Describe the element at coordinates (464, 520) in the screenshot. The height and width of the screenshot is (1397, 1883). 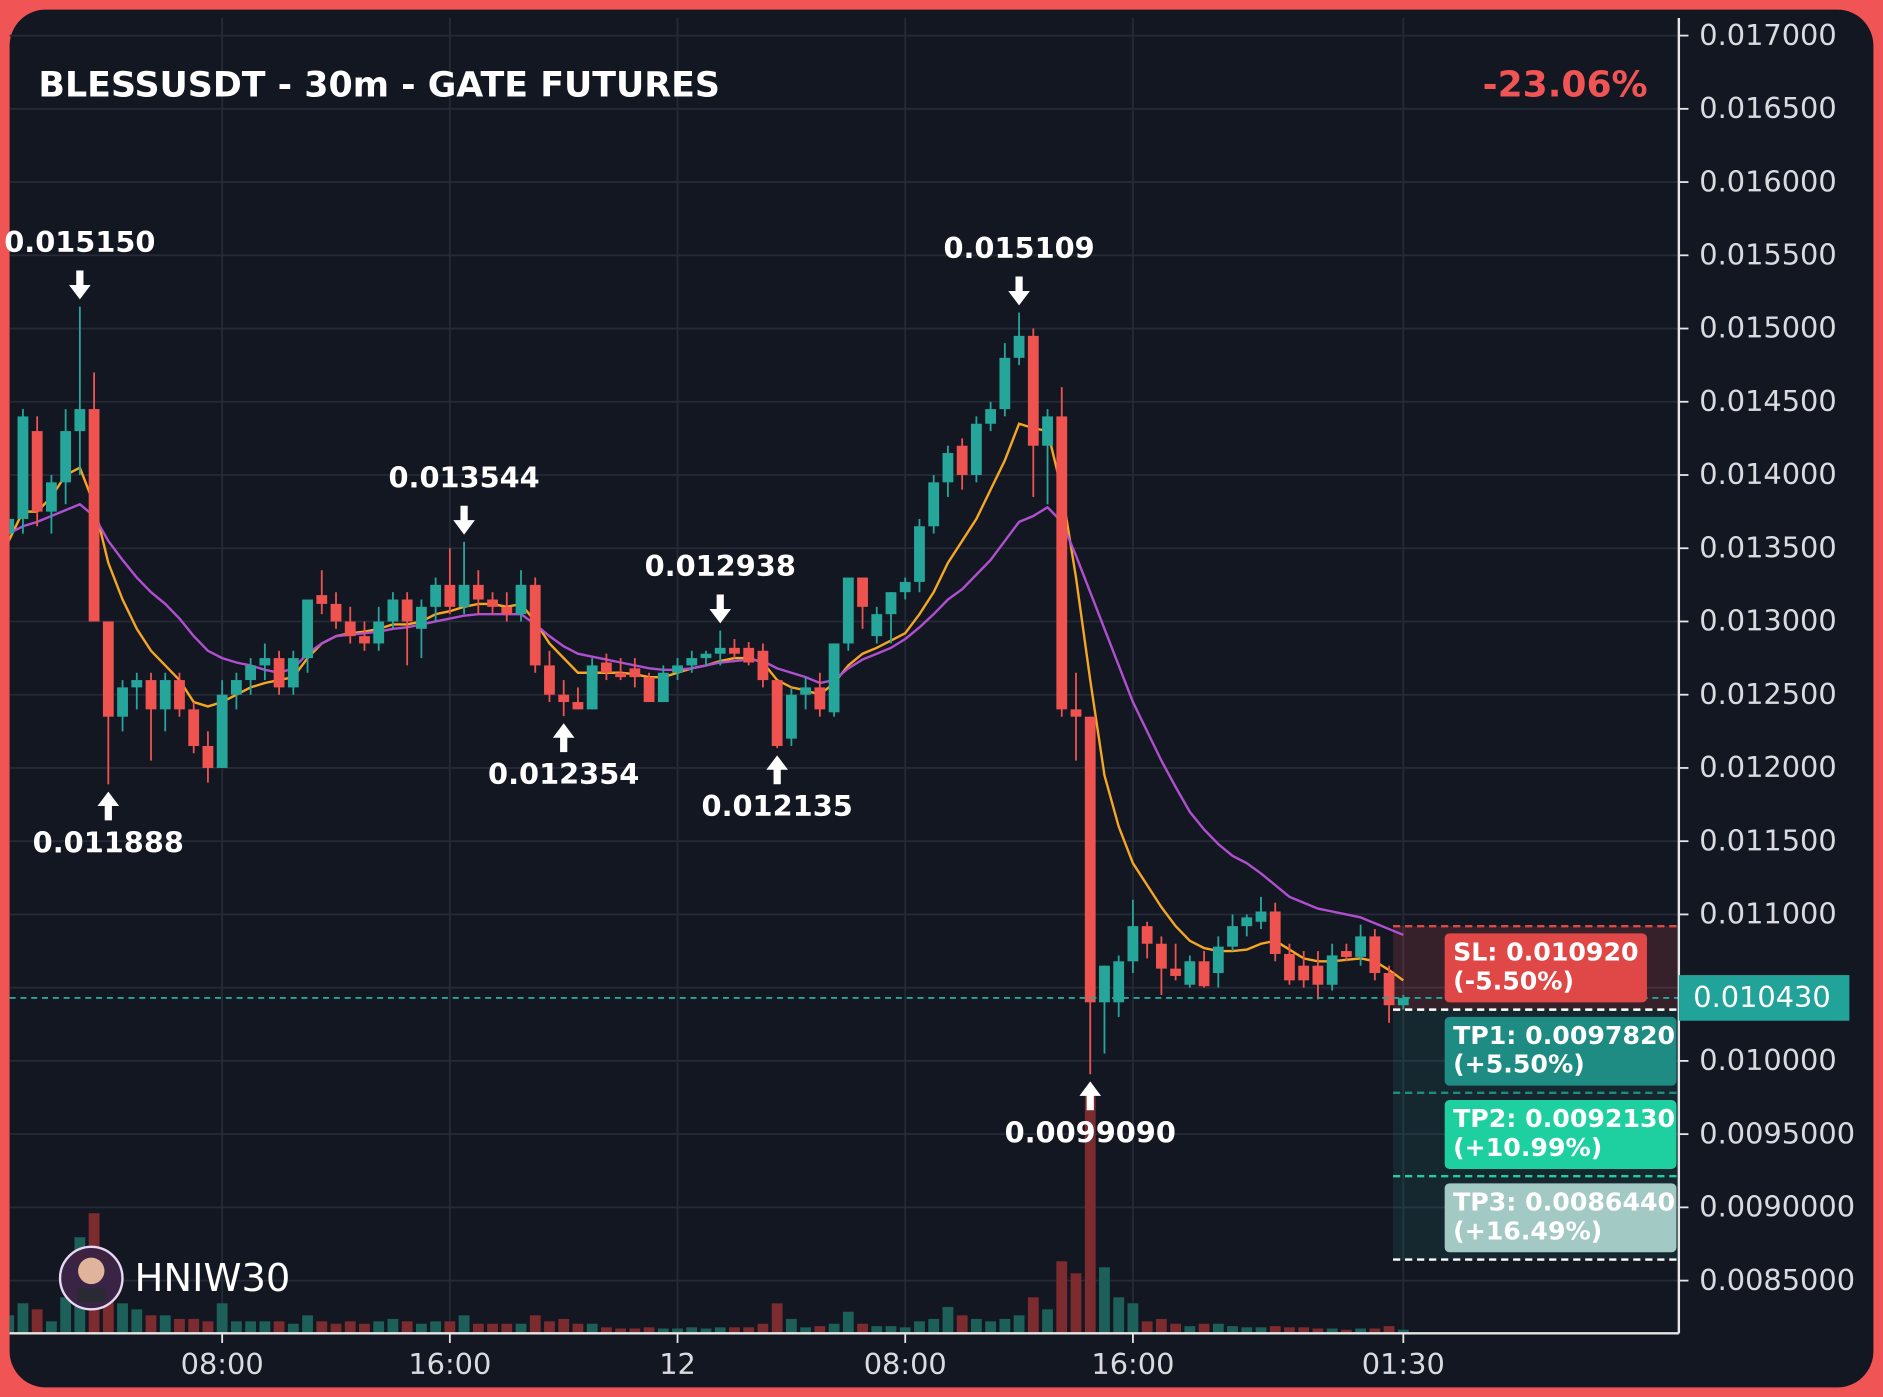
I see `arrow-down` at that location.